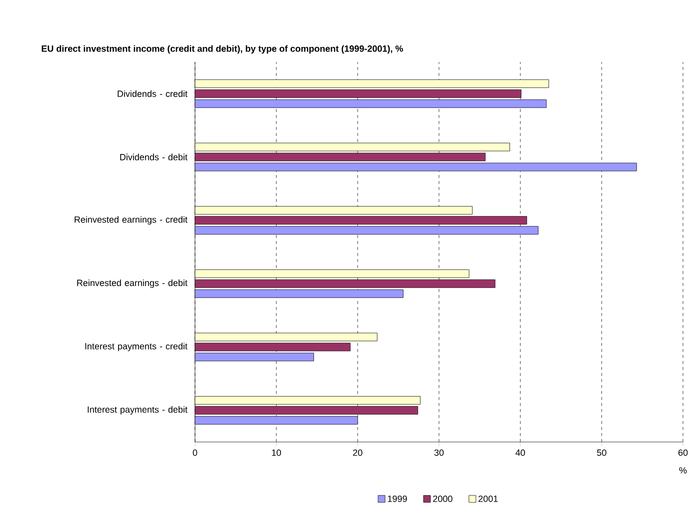  Describe the element at coordinates (397, 499) in the screenshot. I see `legend-label: 1999` at that location.